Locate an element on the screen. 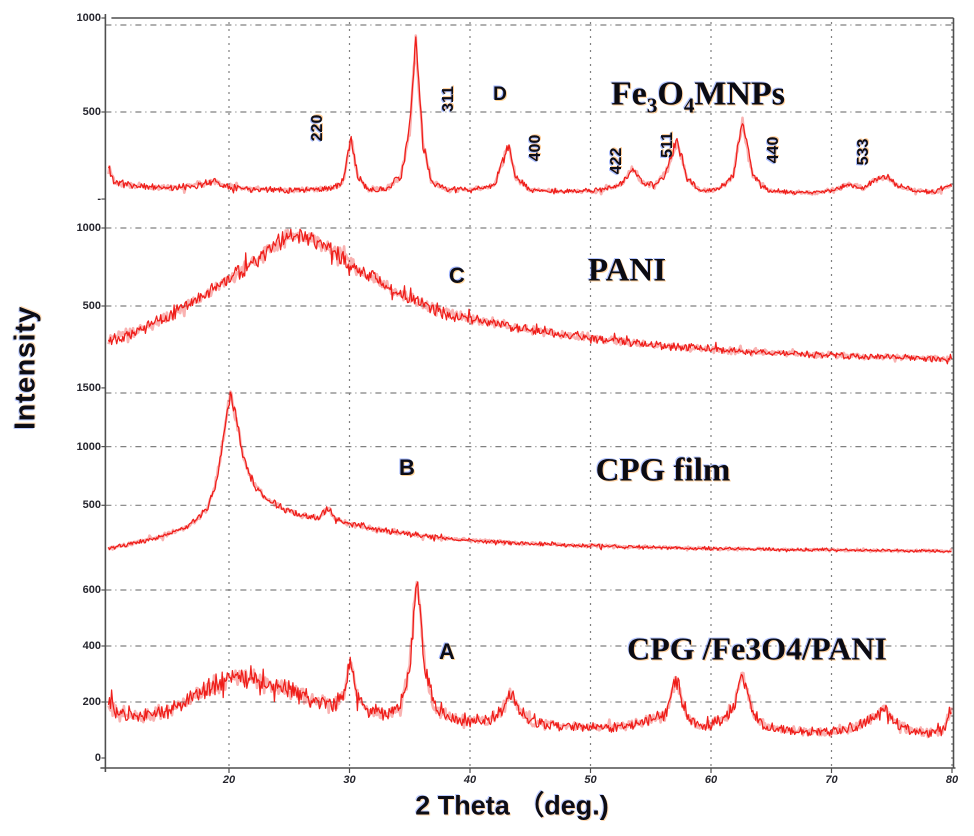  xrd-trace-C is located at coordinates (530, 295).